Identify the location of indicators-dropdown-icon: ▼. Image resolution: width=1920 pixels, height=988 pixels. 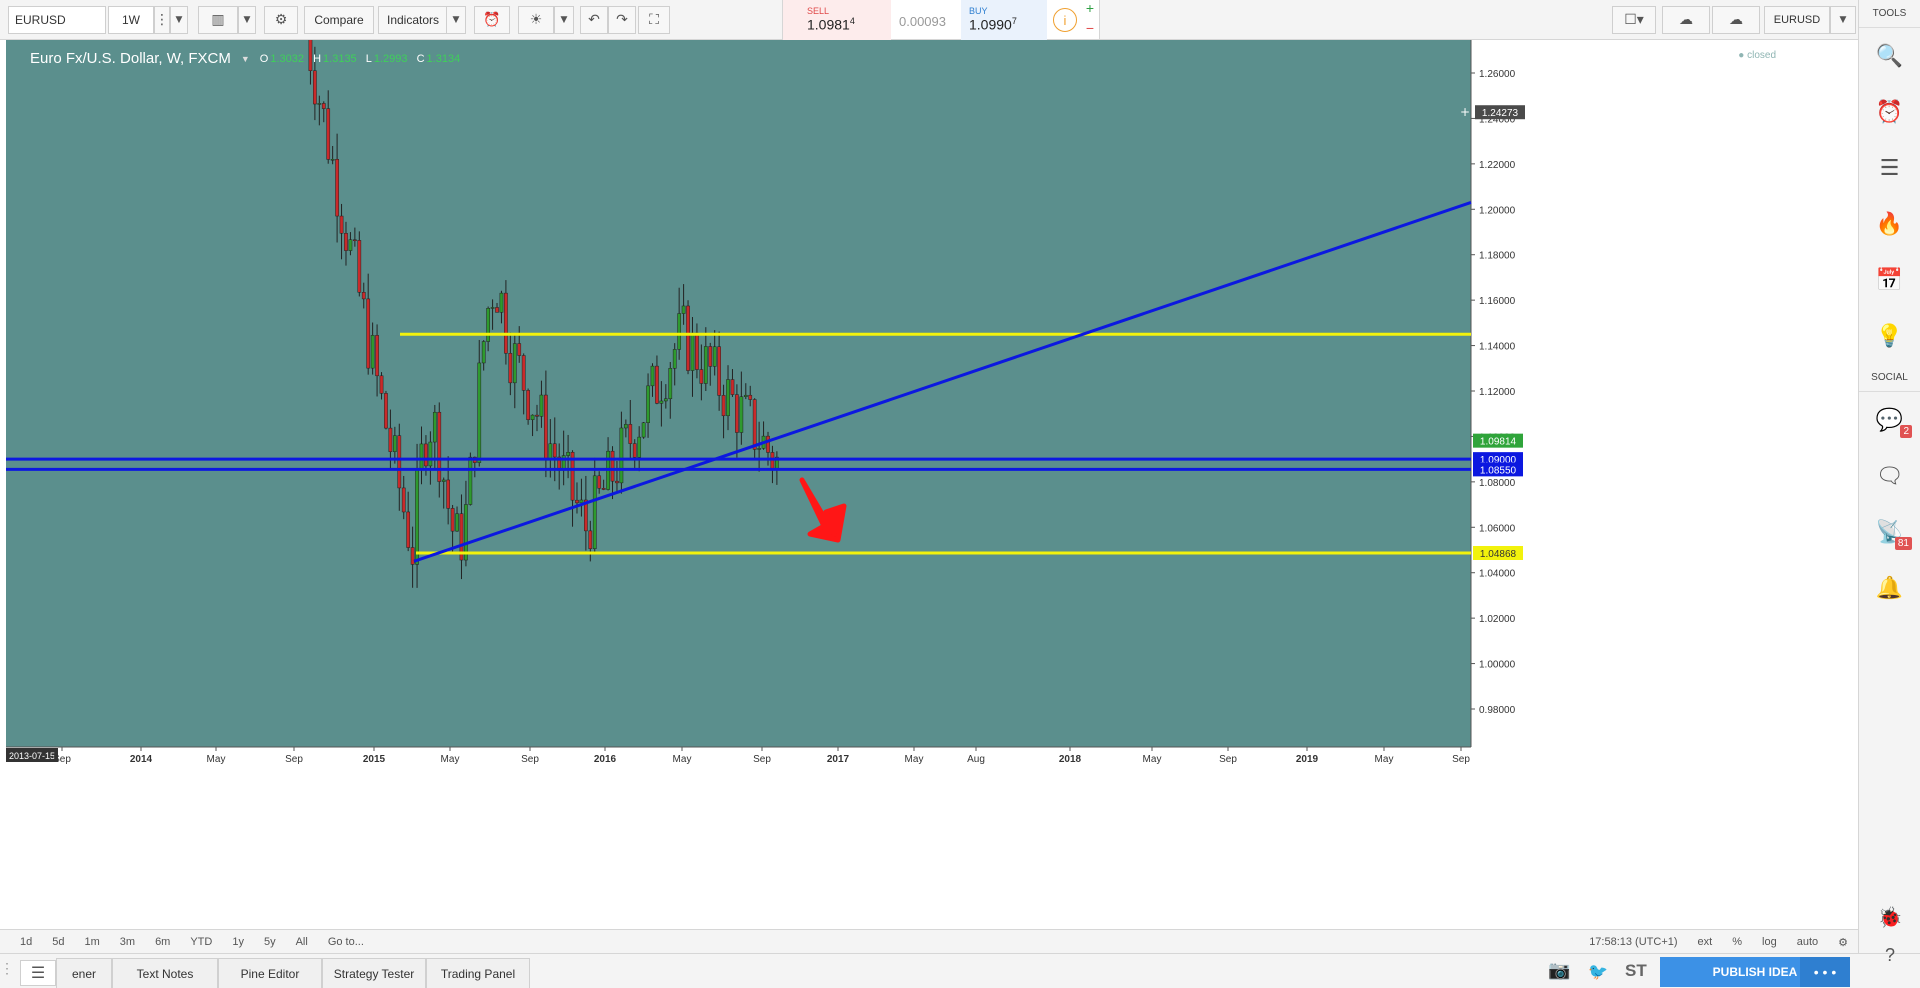
(456, 20).